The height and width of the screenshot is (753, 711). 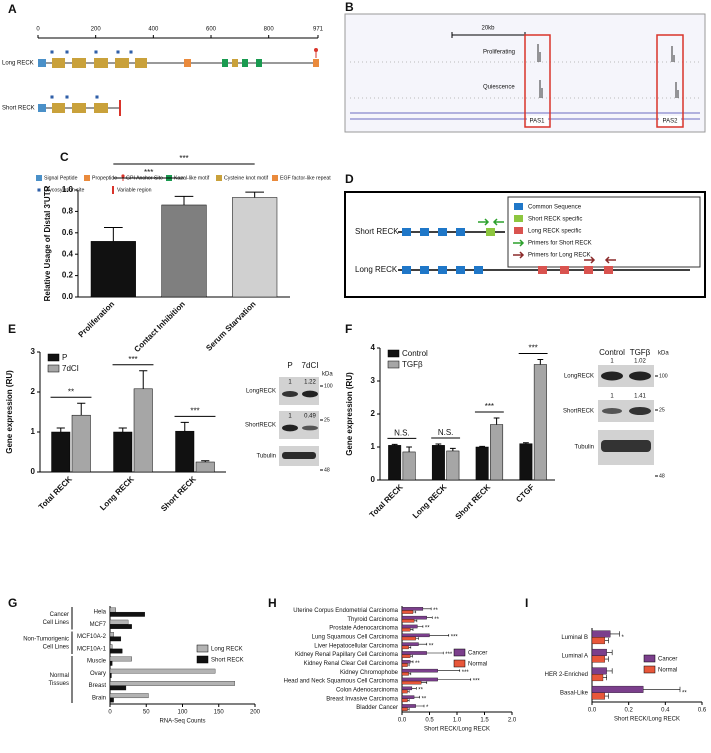 What do you see at coordinates (512, 721) in the screenshot?
I see `x-tick-label: 2.0` at bounding box center [512, 721].